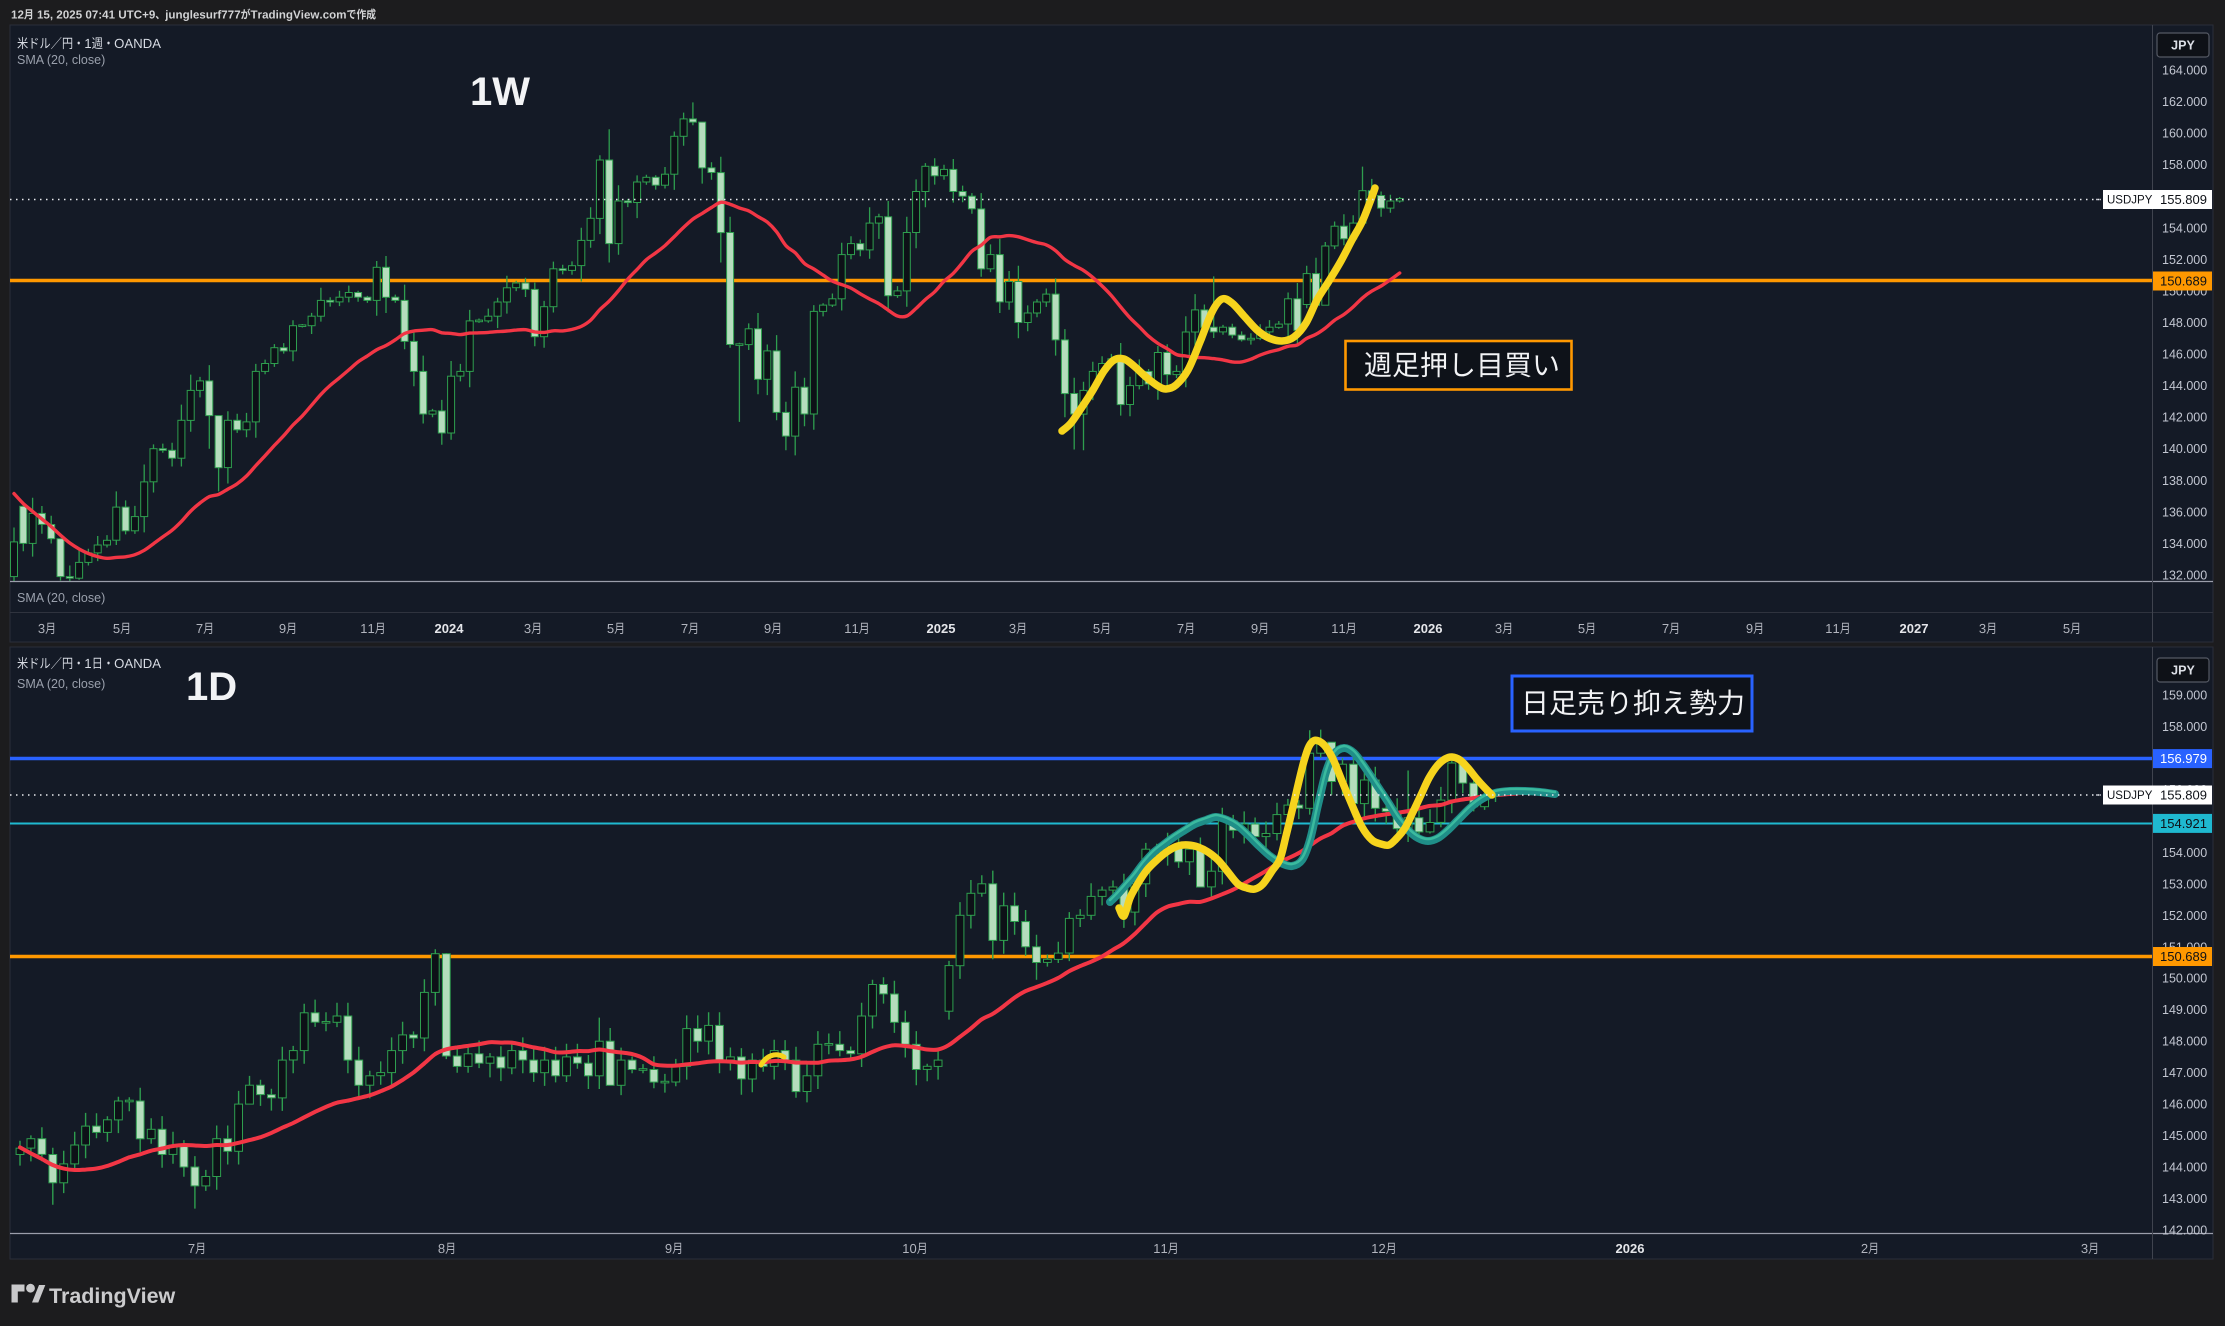  What do you see at coordinates (2184, 481) in the screenshot?
I see `svg-text: 138.000` at bounding box center [2184, 481].